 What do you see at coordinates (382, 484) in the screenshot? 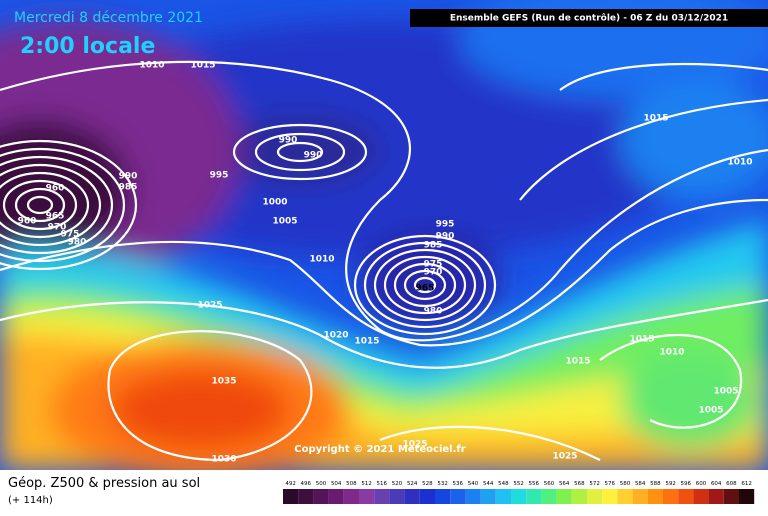
I see `scale-label: 516` at bounding box center [382, 484].